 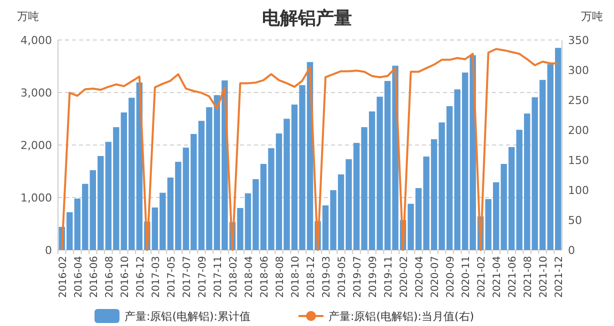 I want to click on y2-tick-label: 300, so click(x=578, y=70).